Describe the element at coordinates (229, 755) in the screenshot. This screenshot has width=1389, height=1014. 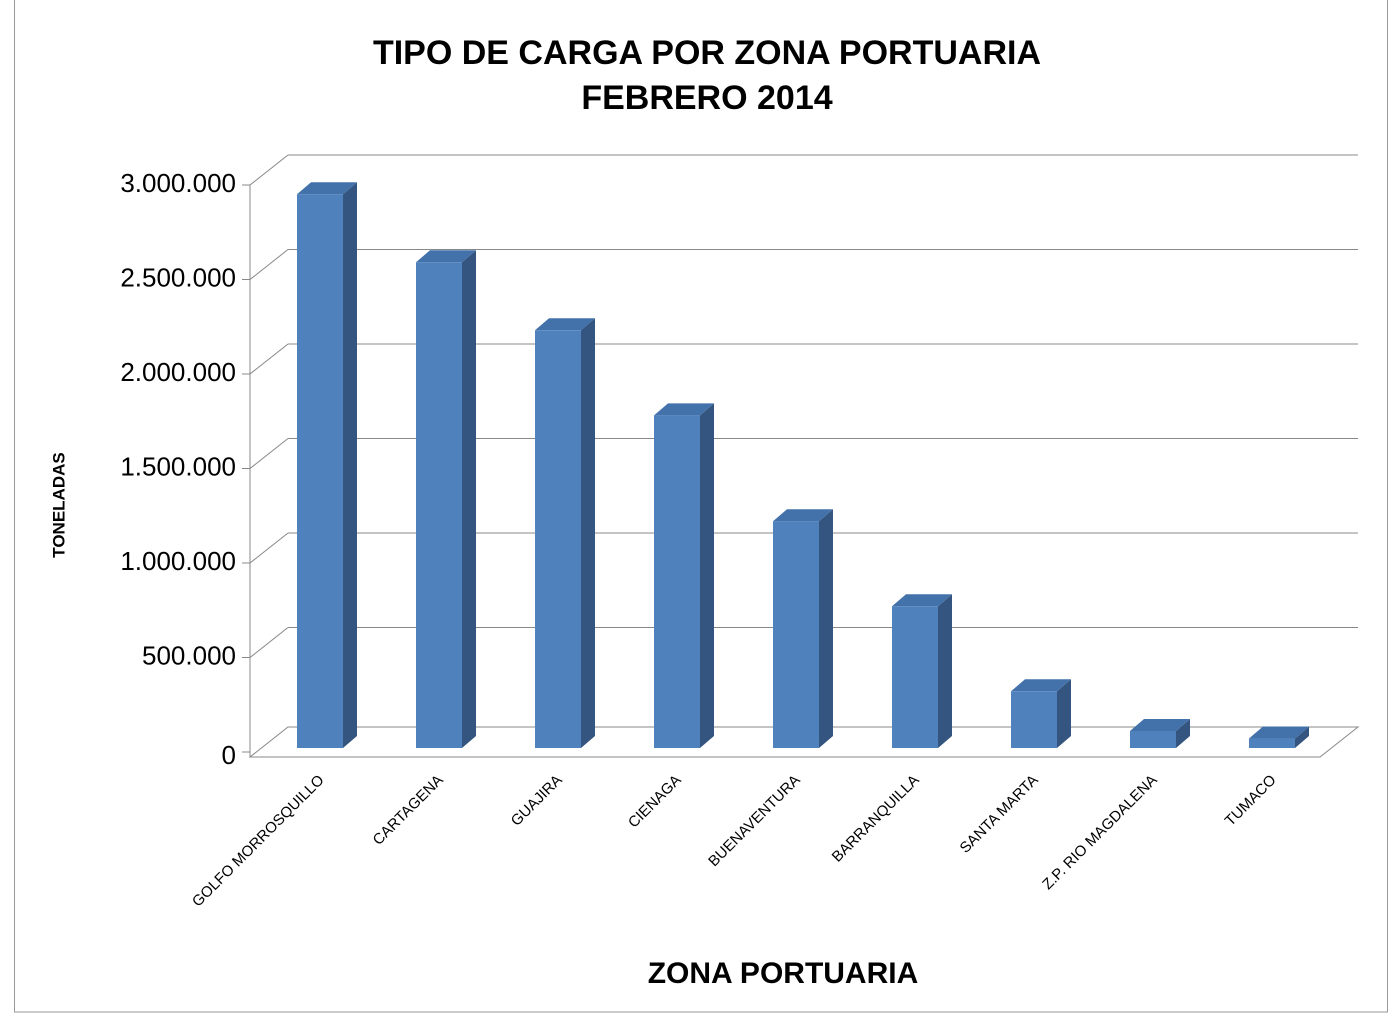
I see `y-tick-label: 0` at that location.